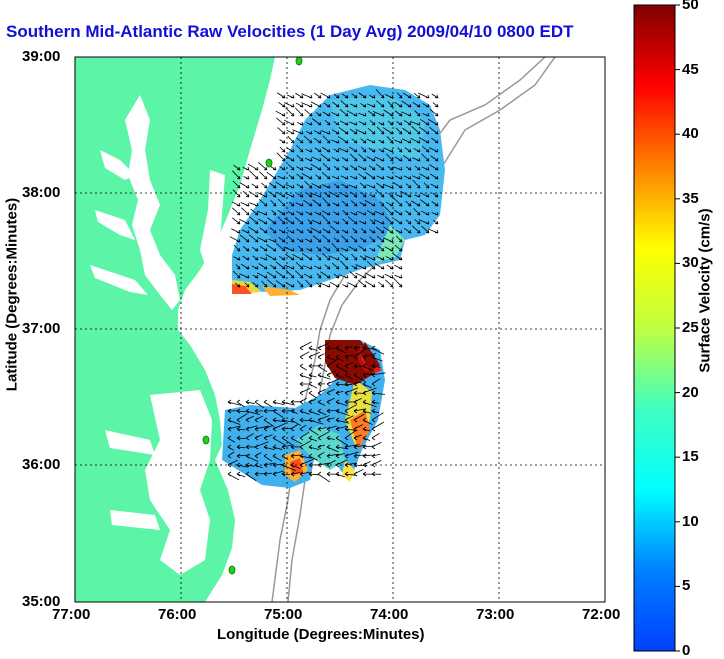 The width and height of the screenshot is (724, 659). Describe the element at coordinates (686, 585) in the screenshot. I see `colorbar-tick: 5` at that location.